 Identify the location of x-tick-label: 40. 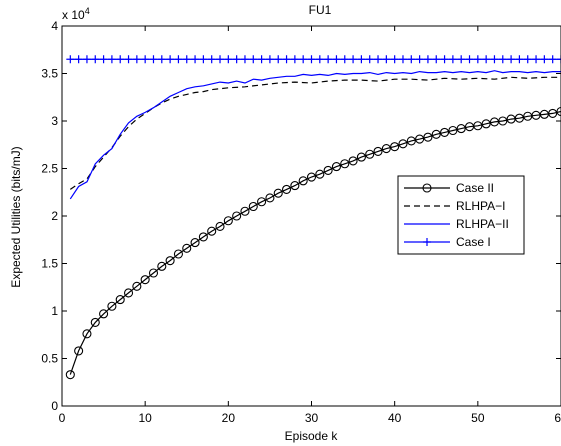
(395, 418).